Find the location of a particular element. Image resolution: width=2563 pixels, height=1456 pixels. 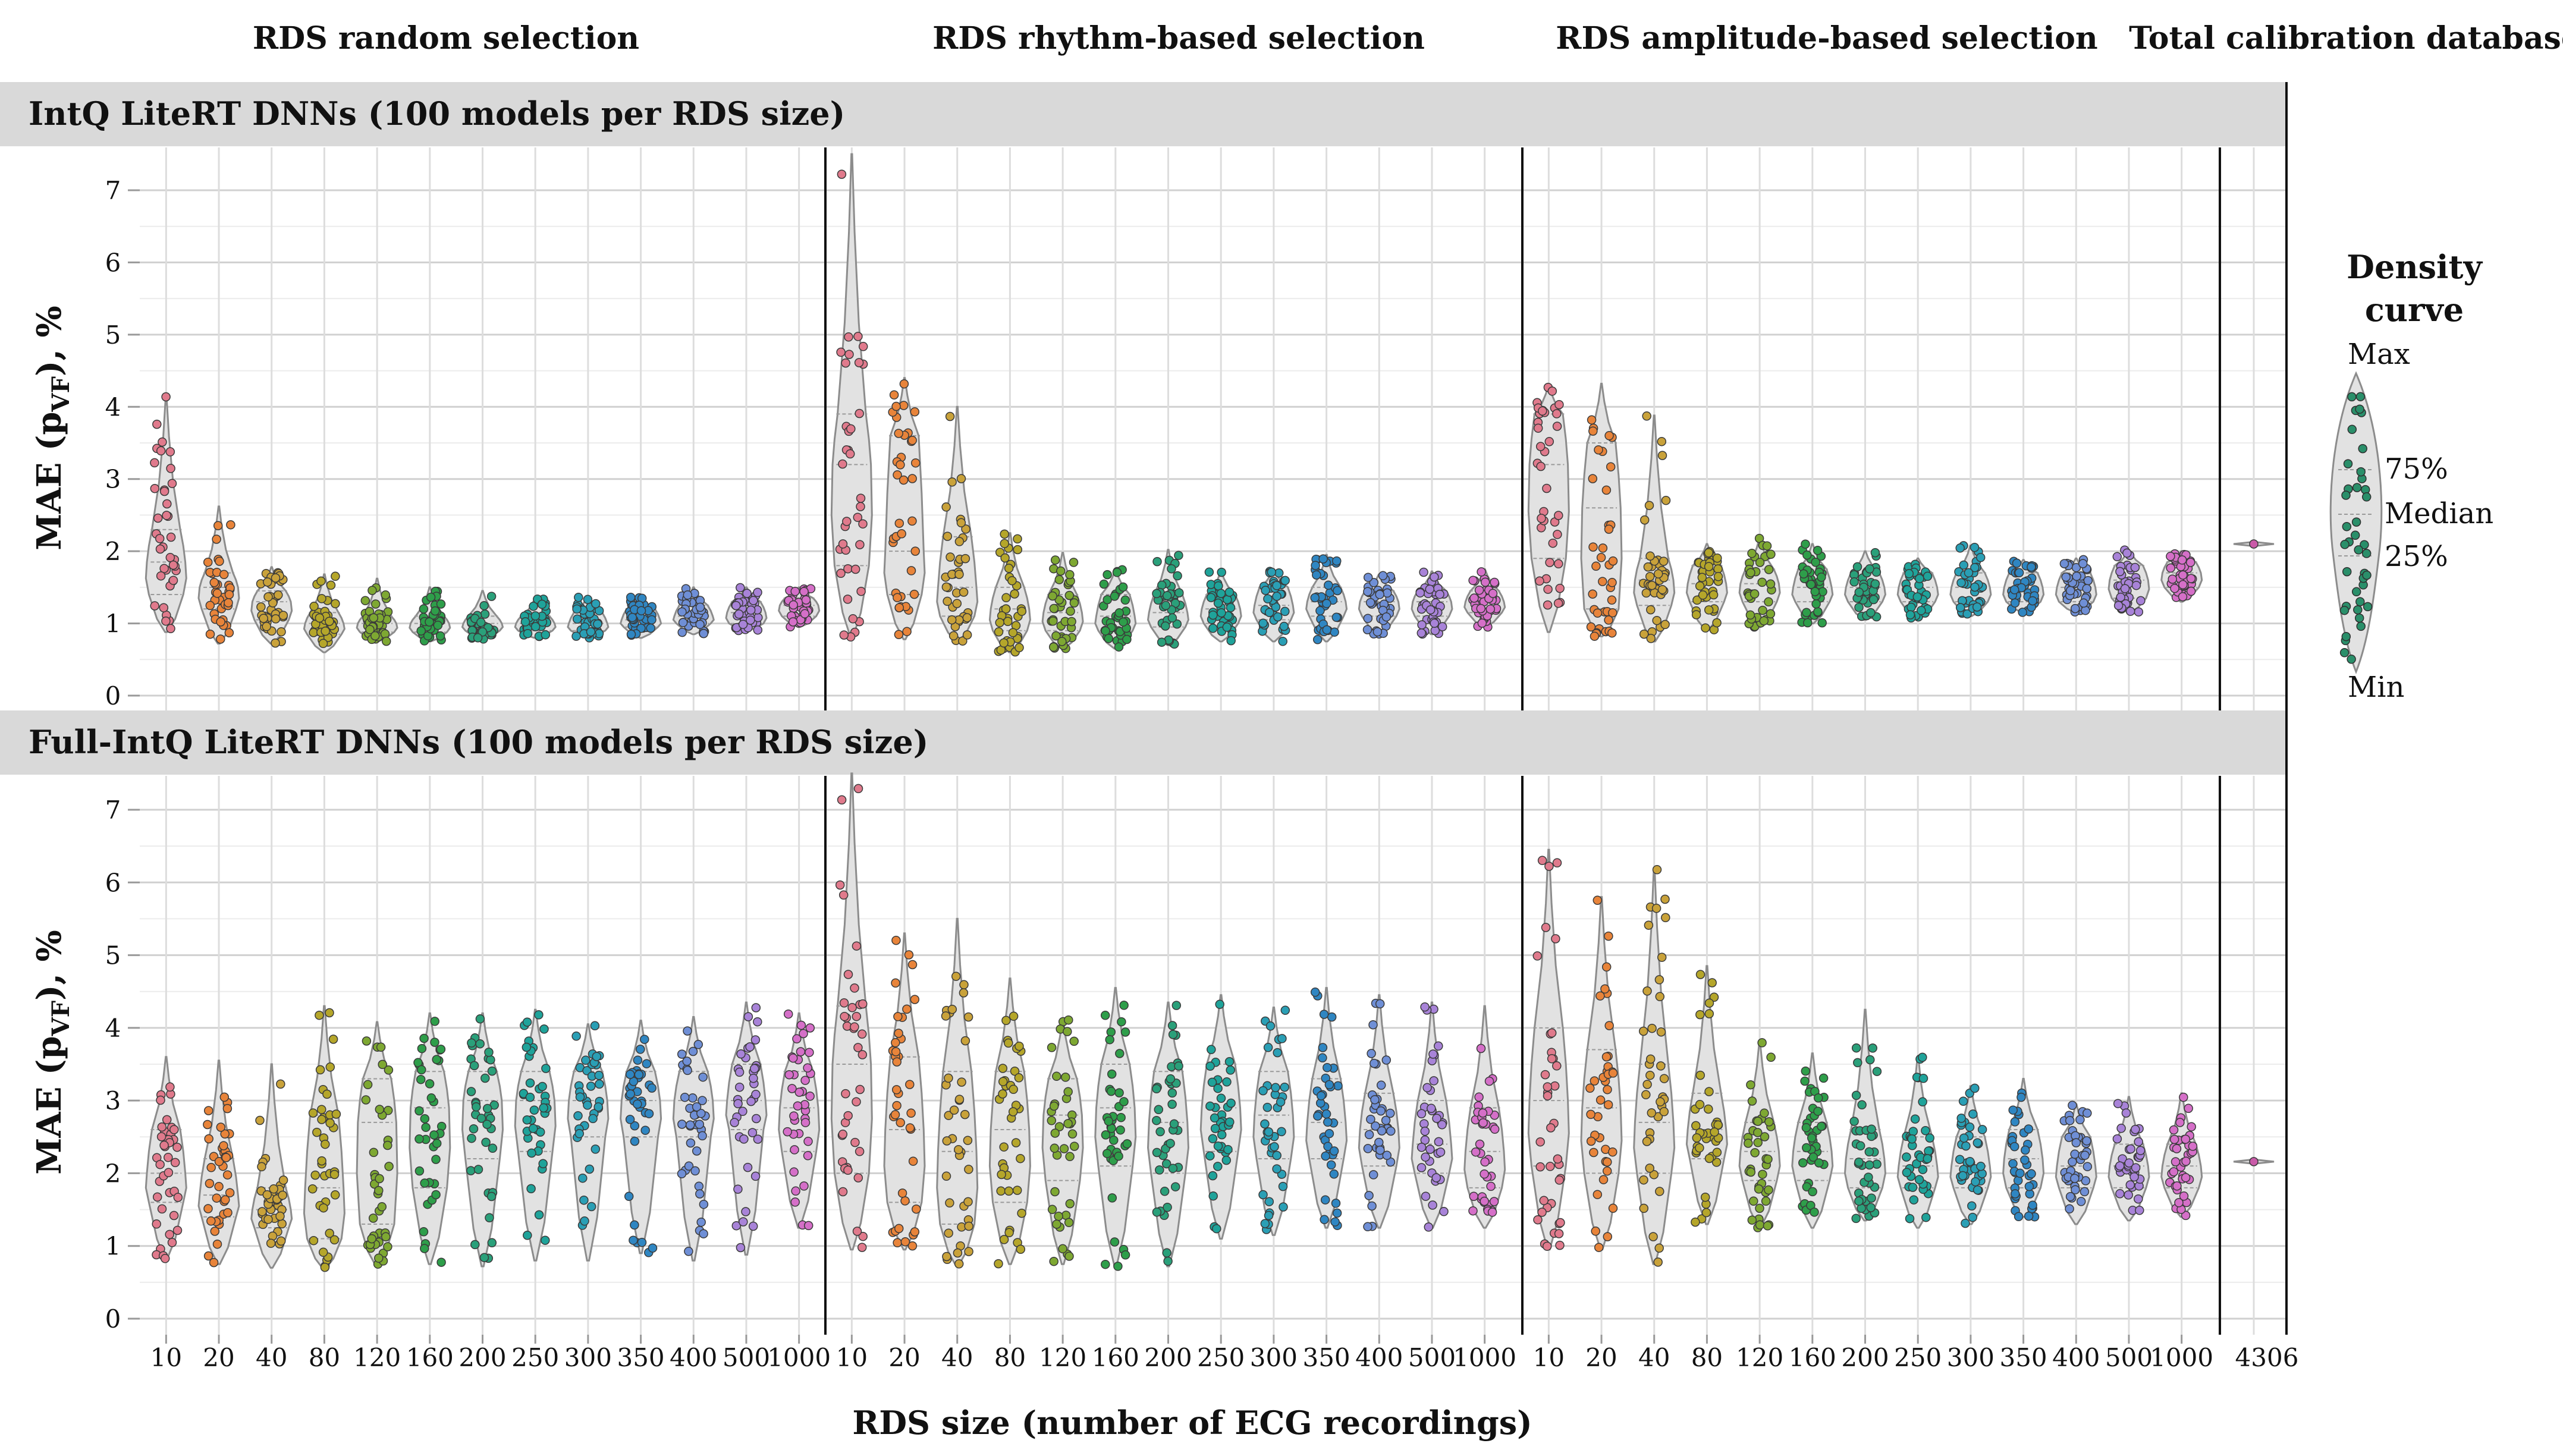

x-tick-label: 400 is located at coordinates (2076, 1357).